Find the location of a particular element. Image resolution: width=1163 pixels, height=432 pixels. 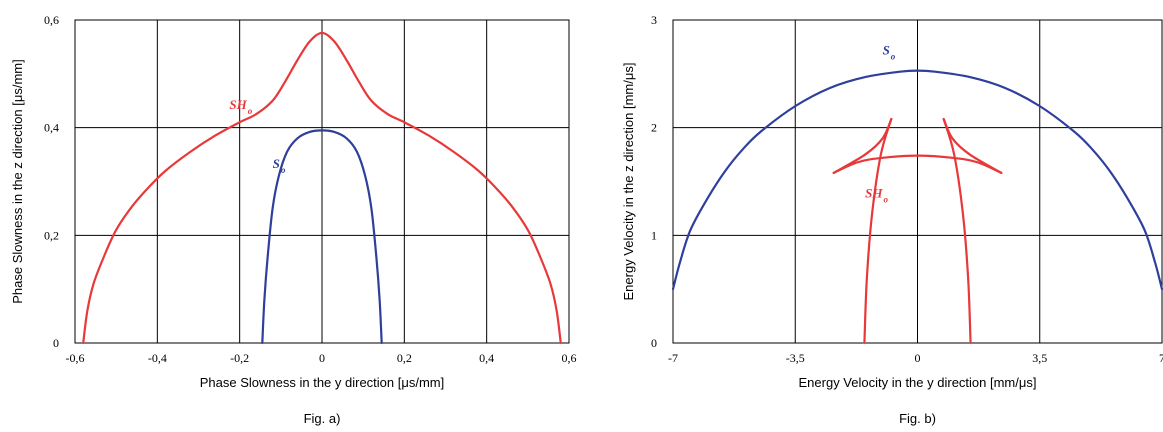

chart-a-x-tick-label: 0 is located at coordinates (322, 358).